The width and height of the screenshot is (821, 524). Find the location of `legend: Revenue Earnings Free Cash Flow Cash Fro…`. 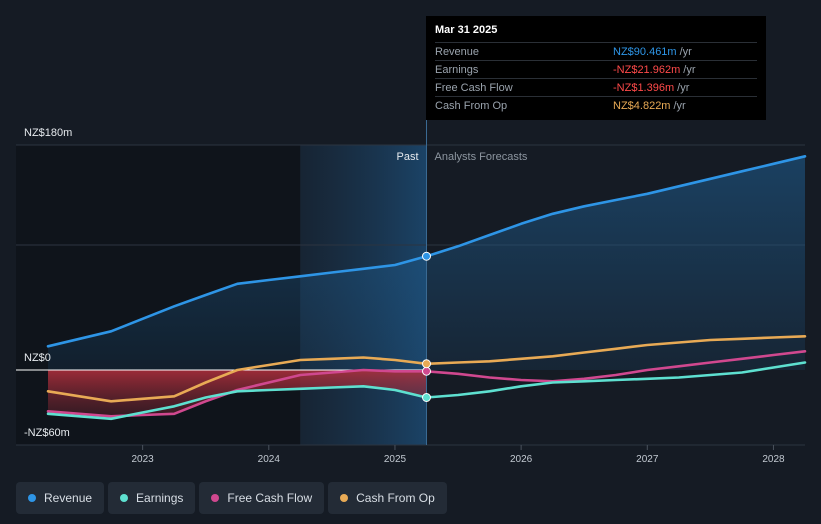

legend: Revenue Earnings Free Cash Flow Cash Fro… is located at coordinates (231, 498).